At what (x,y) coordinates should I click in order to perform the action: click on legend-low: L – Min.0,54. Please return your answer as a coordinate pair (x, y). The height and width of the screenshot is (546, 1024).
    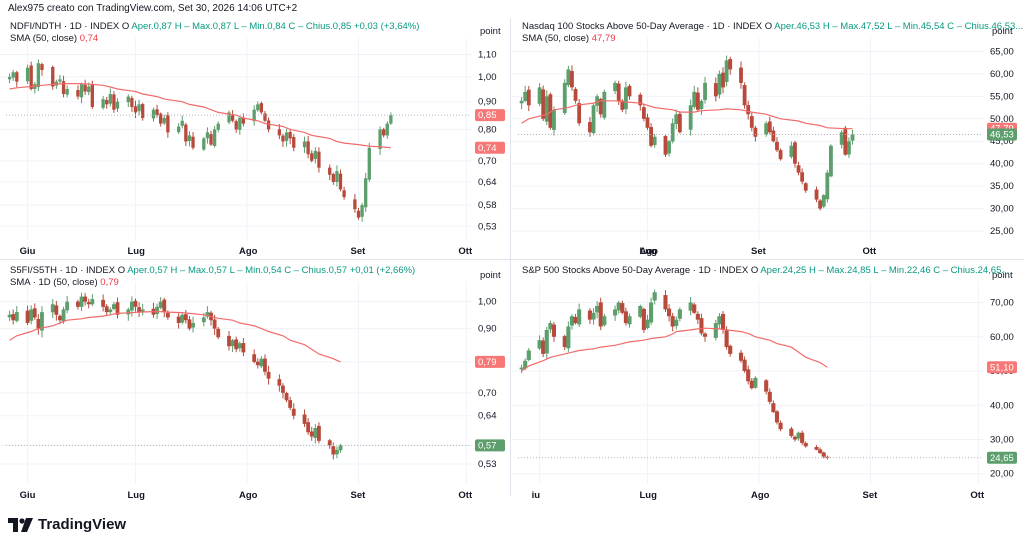
    Looking at the image, I should click on (255, 270).